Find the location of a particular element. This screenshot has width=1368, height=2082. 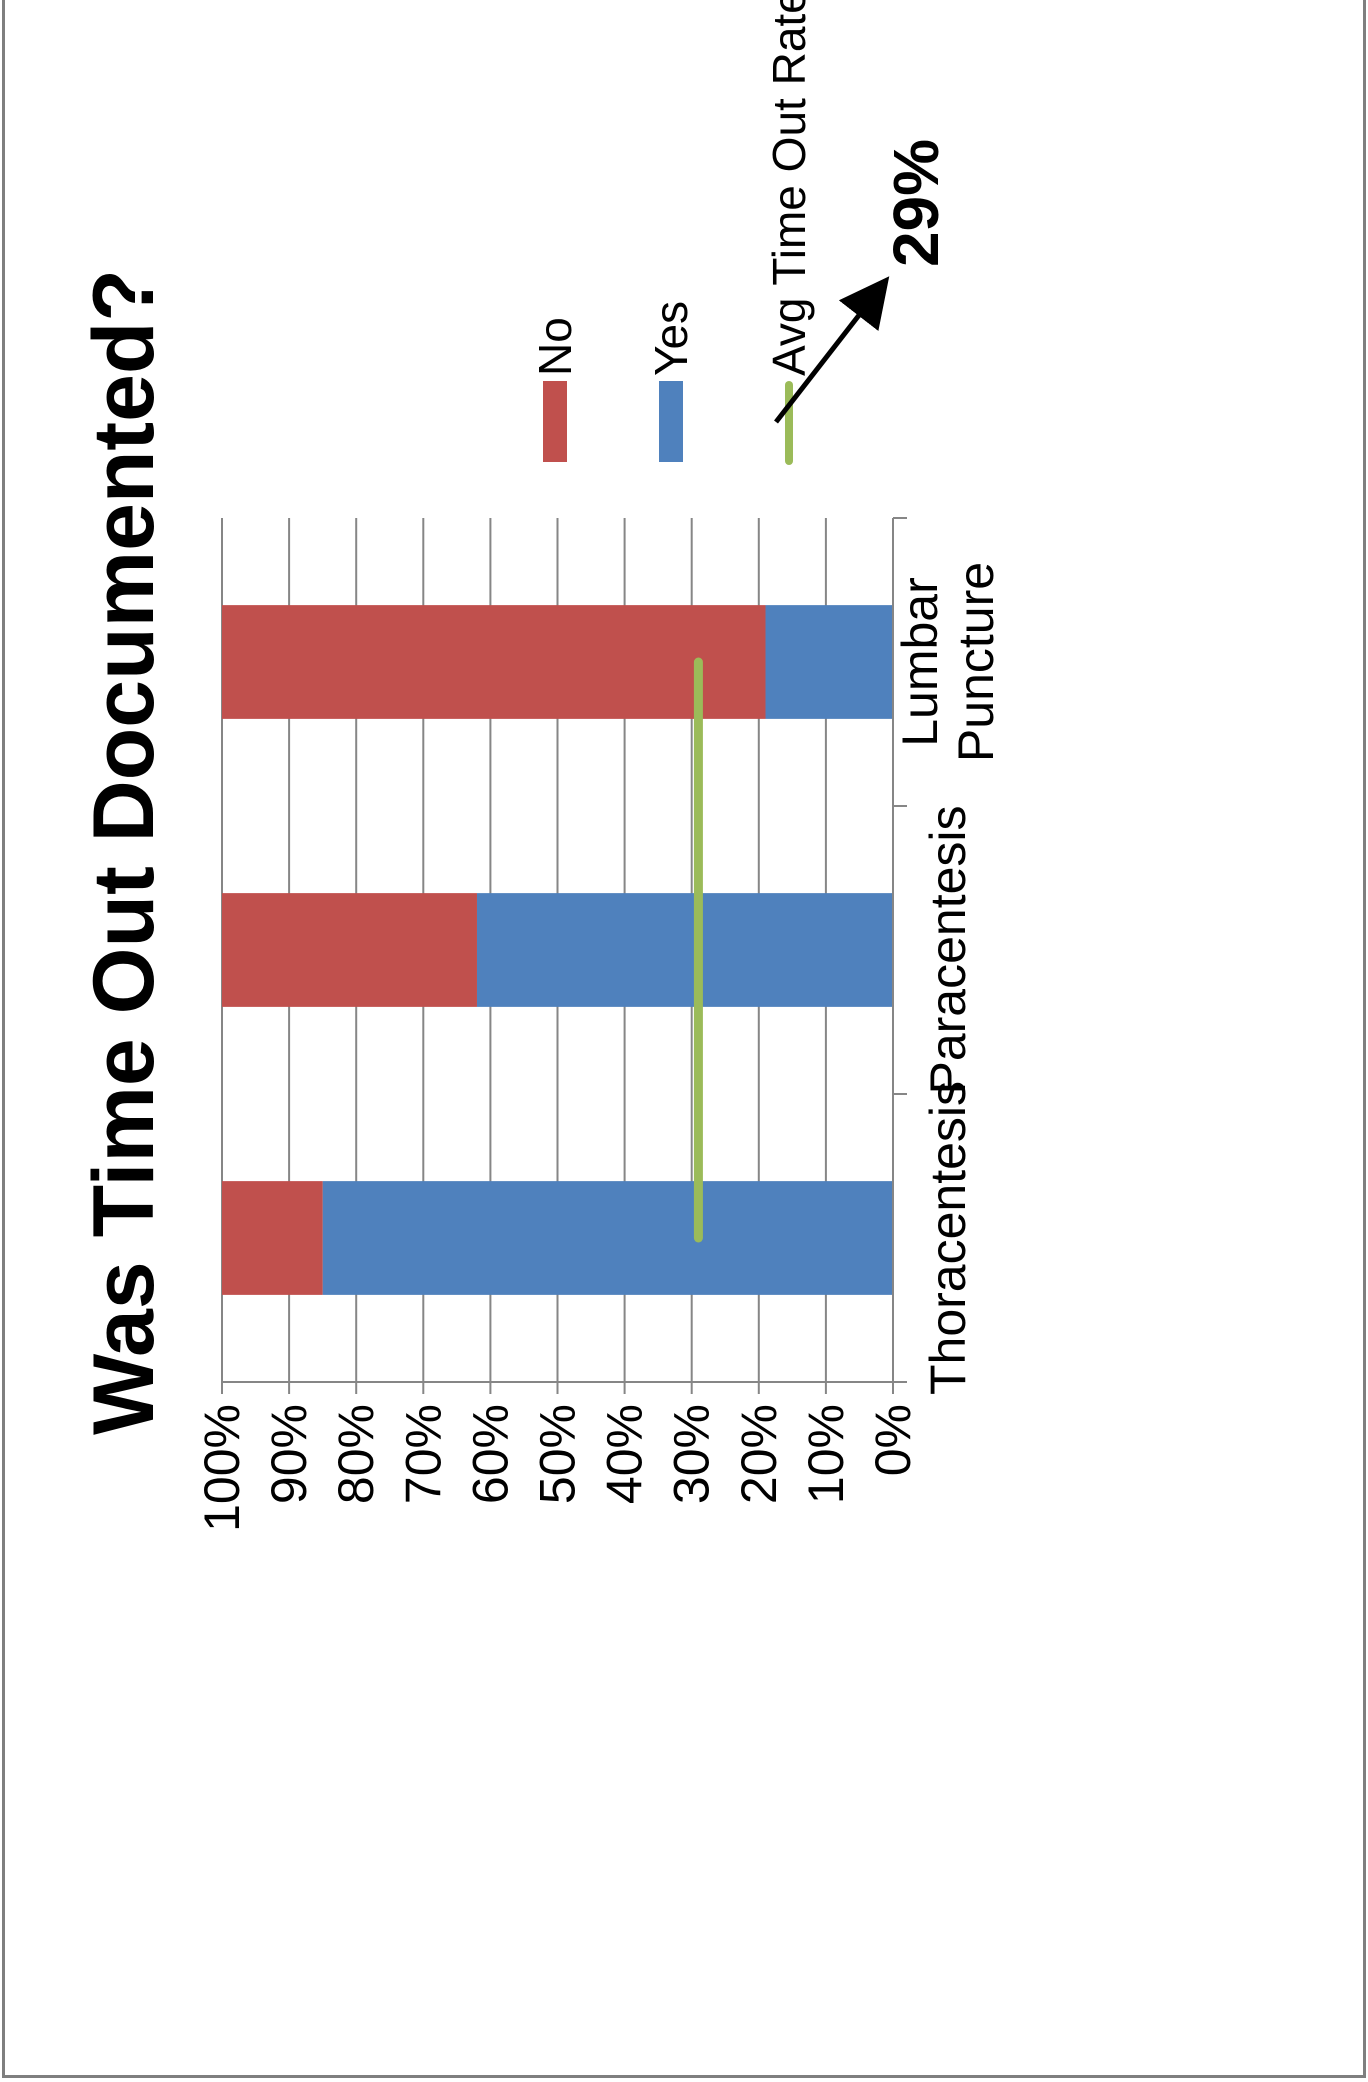

y-tick-label: 60% is located at coordinates (490, 1454).